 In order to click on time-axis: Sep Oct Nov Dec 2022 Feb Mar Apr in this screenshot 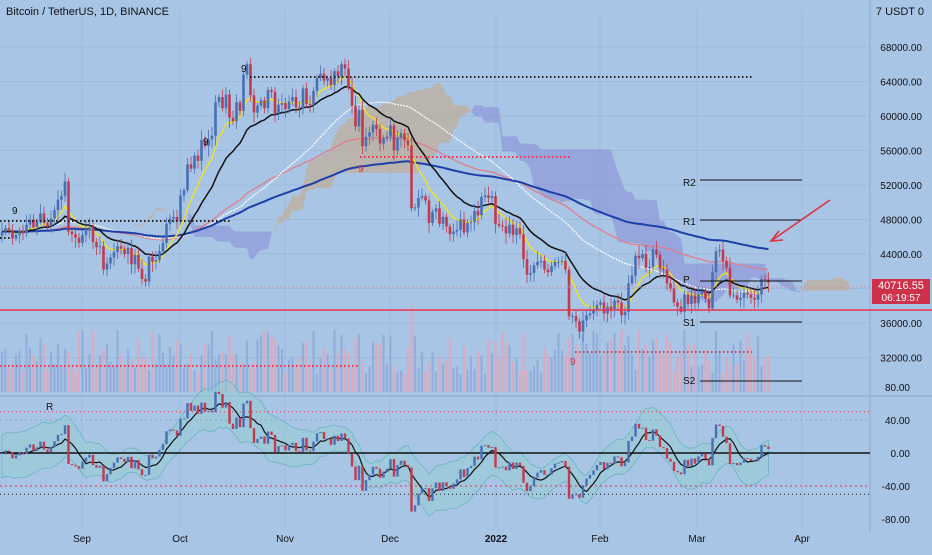, I will do `click(441, 539)`.